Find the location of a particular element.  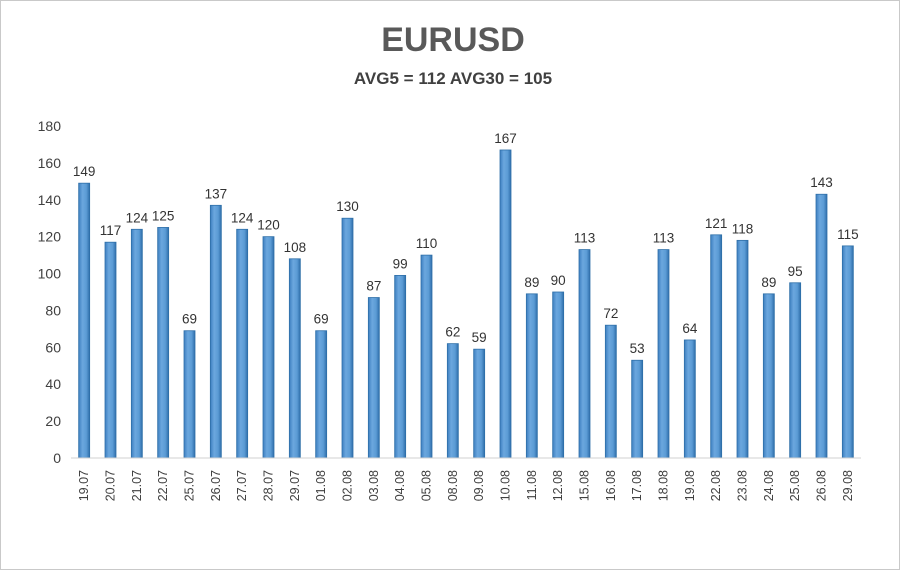

x-tick-label: 18.08 is located at coordinates (664, 485).